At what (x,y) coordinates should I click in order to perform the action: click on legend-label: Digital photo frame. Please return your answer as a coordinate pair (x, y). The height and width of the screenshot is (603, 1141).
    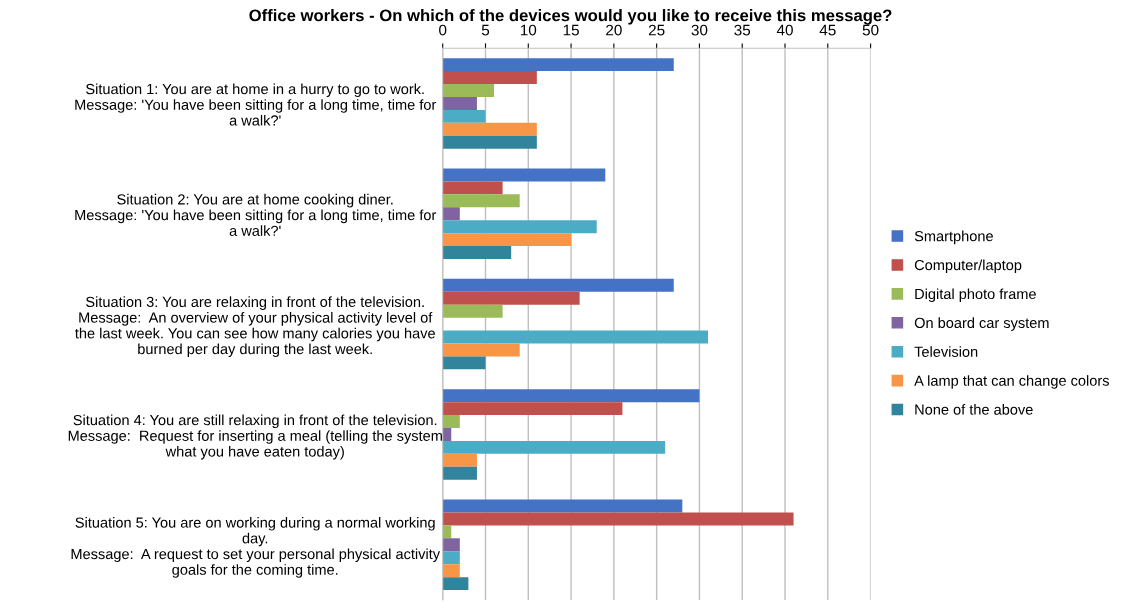
    Looking at the image, I should click on (975, 295).